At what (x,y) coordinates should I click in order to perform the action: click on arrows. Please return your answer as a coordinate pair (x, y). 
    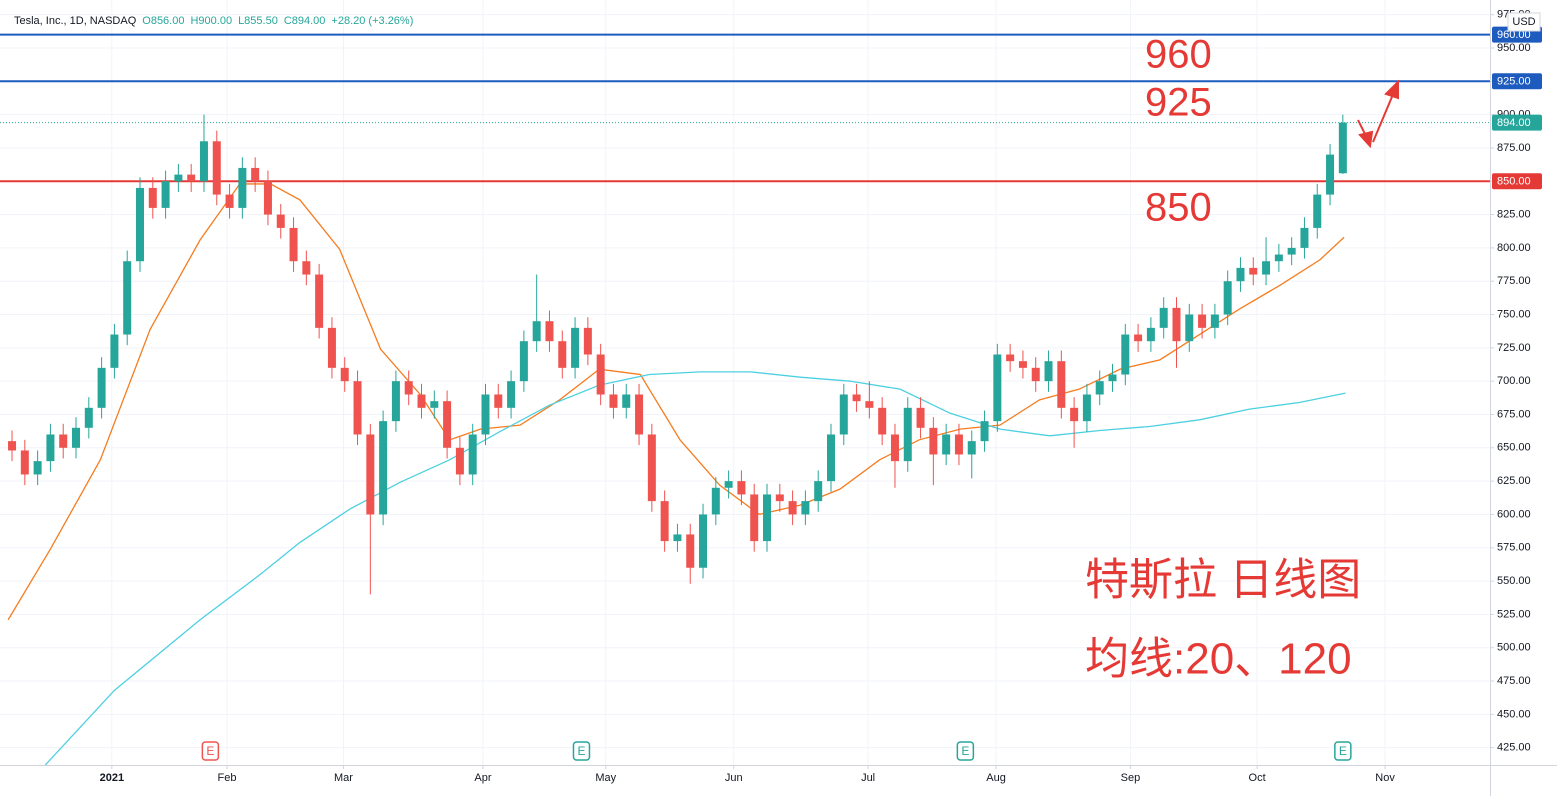
    Looking at the image, I should click on (1378, 114).